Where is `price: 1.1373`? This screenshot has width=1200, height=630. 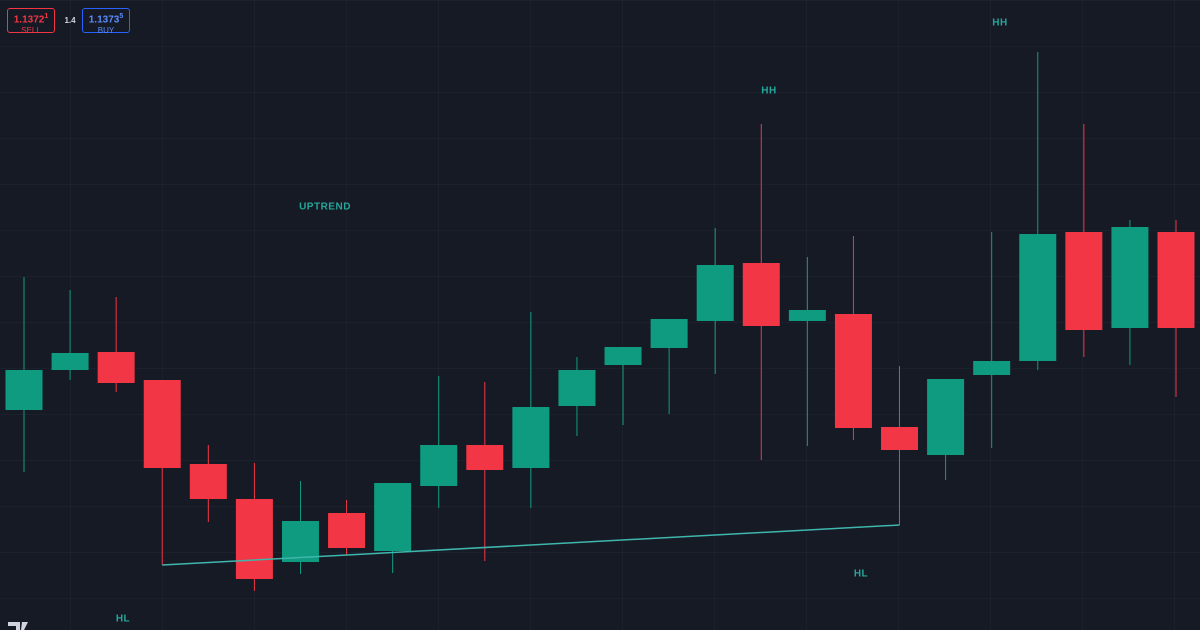
price: 1.1373 is located at coordinates (104, 20).